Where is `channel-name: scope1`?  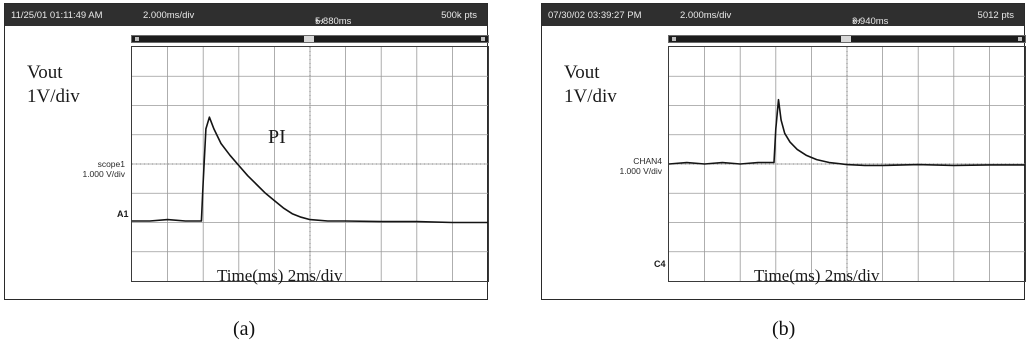
channel-name: scope1 is located at coordinates (111, 164).